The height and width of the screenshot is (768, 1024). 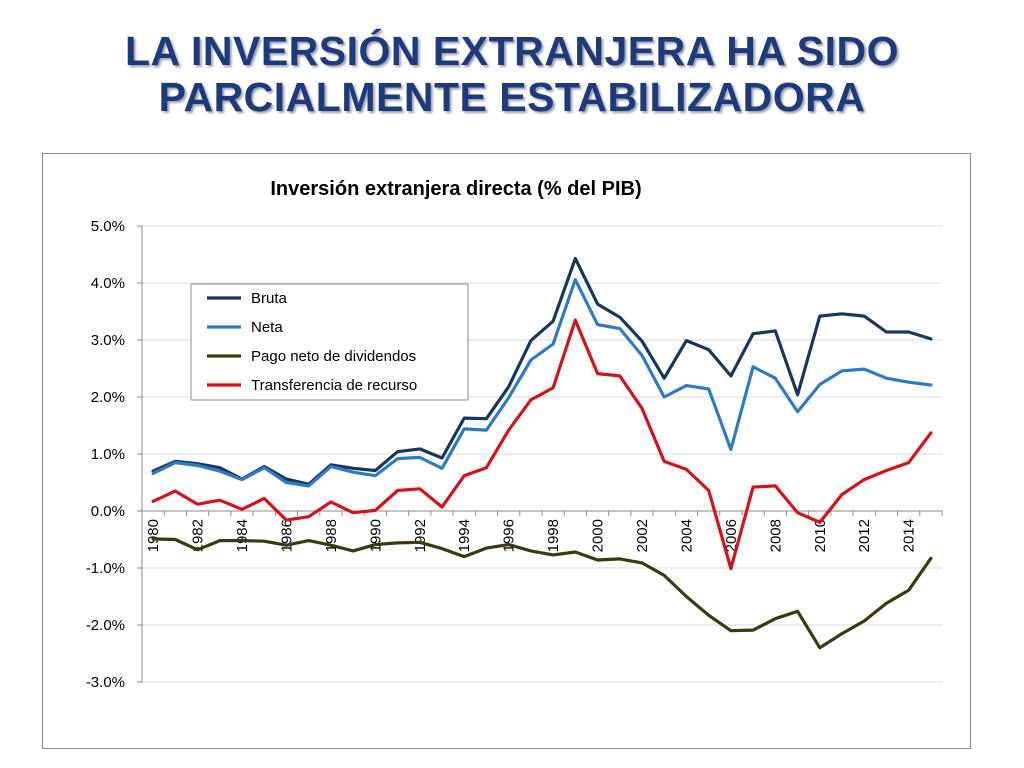 I want to click on series-line-pago-neto-de-dividendos, so click(x=542, y=593).